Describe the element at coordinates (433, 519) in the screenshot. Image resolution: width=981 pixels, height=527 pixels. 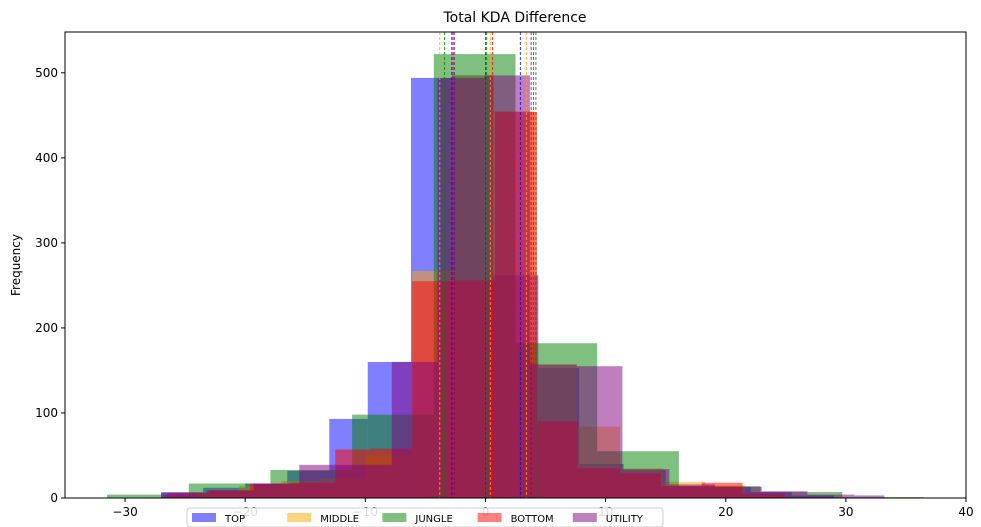
I see `legend-label-jungle: JUNGLE` at that location.